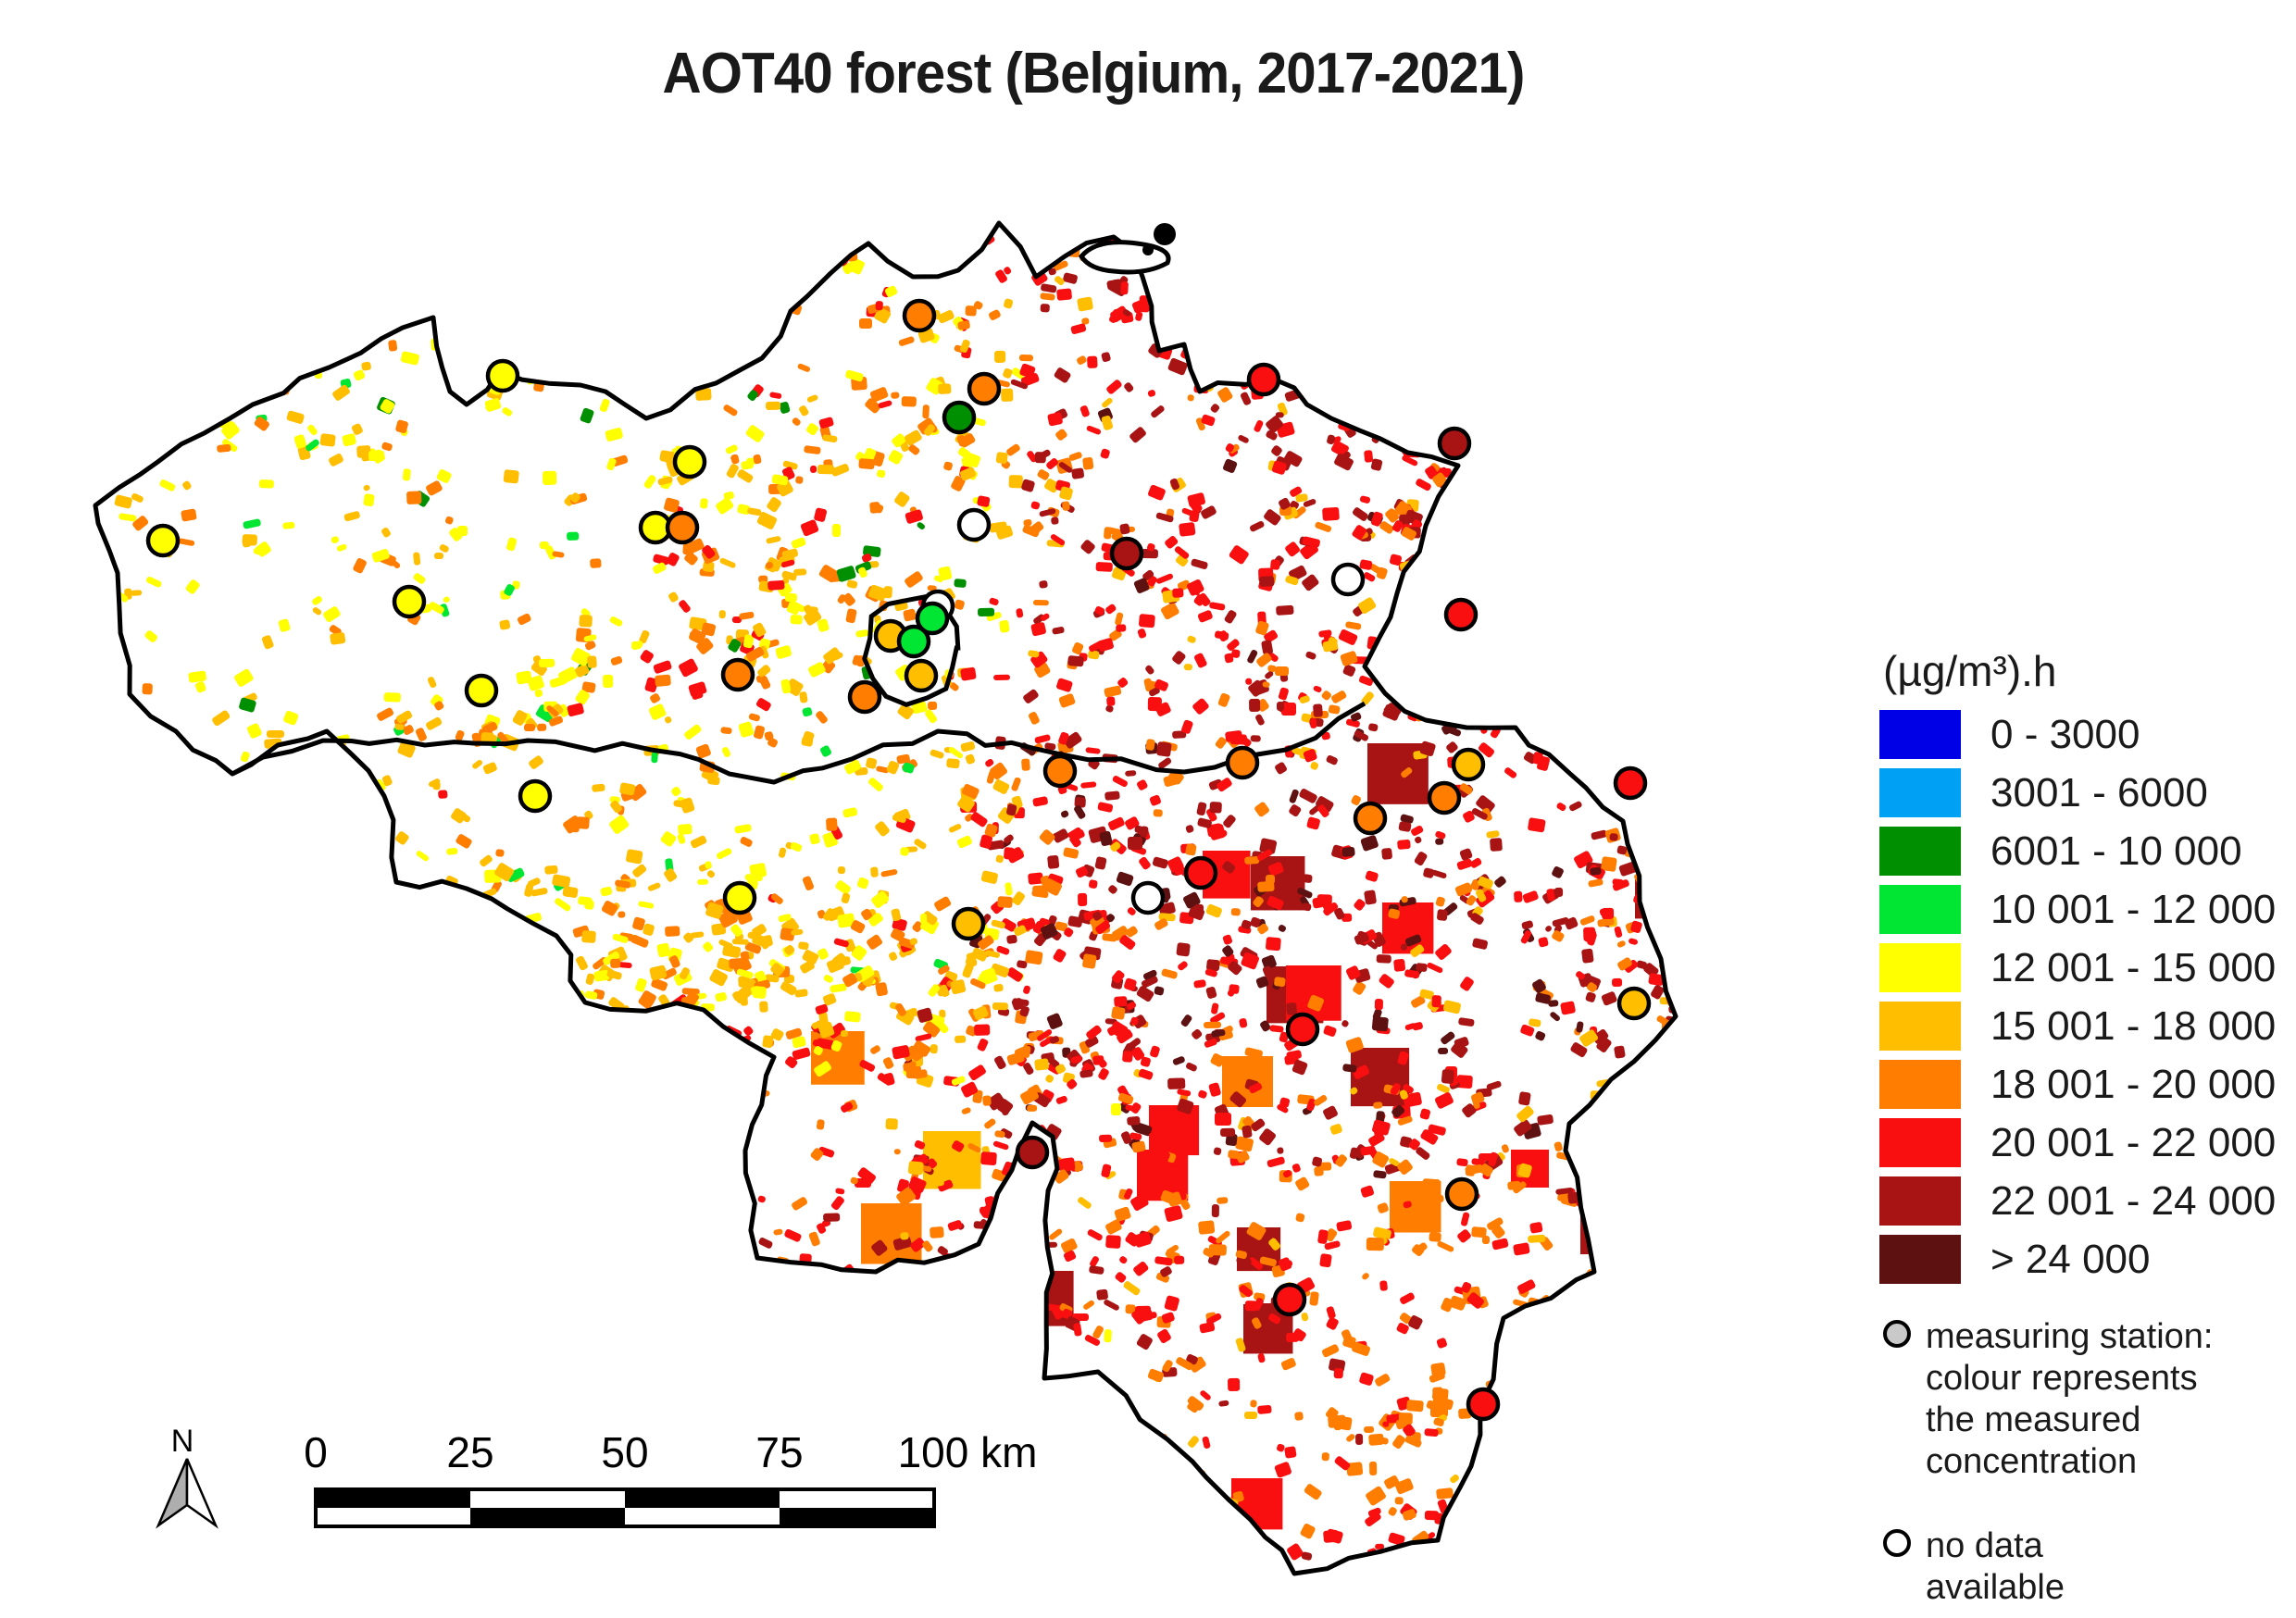 The image size is (2296, 1618). Describe the element at coordinates (469, 1452) in the screenshot. I see `scale-bar-label: 25` at that location.